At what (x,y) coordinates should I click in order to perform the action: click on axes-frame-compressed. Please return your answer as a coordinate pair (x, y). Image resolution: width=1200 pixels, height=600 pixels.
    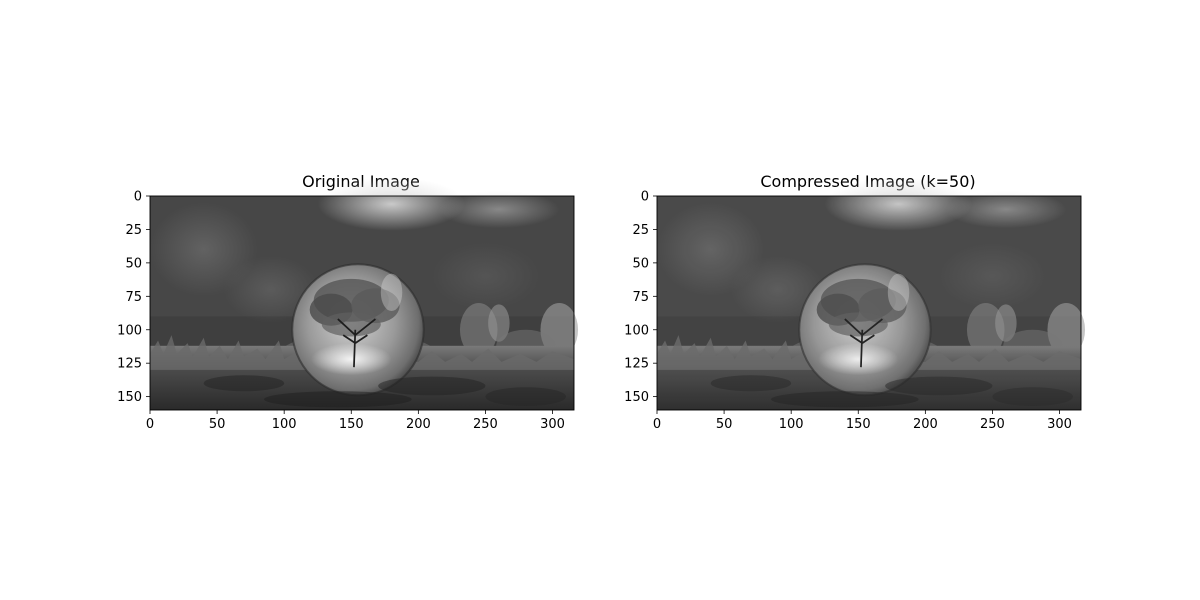
    Looking at the image, I should click on (869, 303).